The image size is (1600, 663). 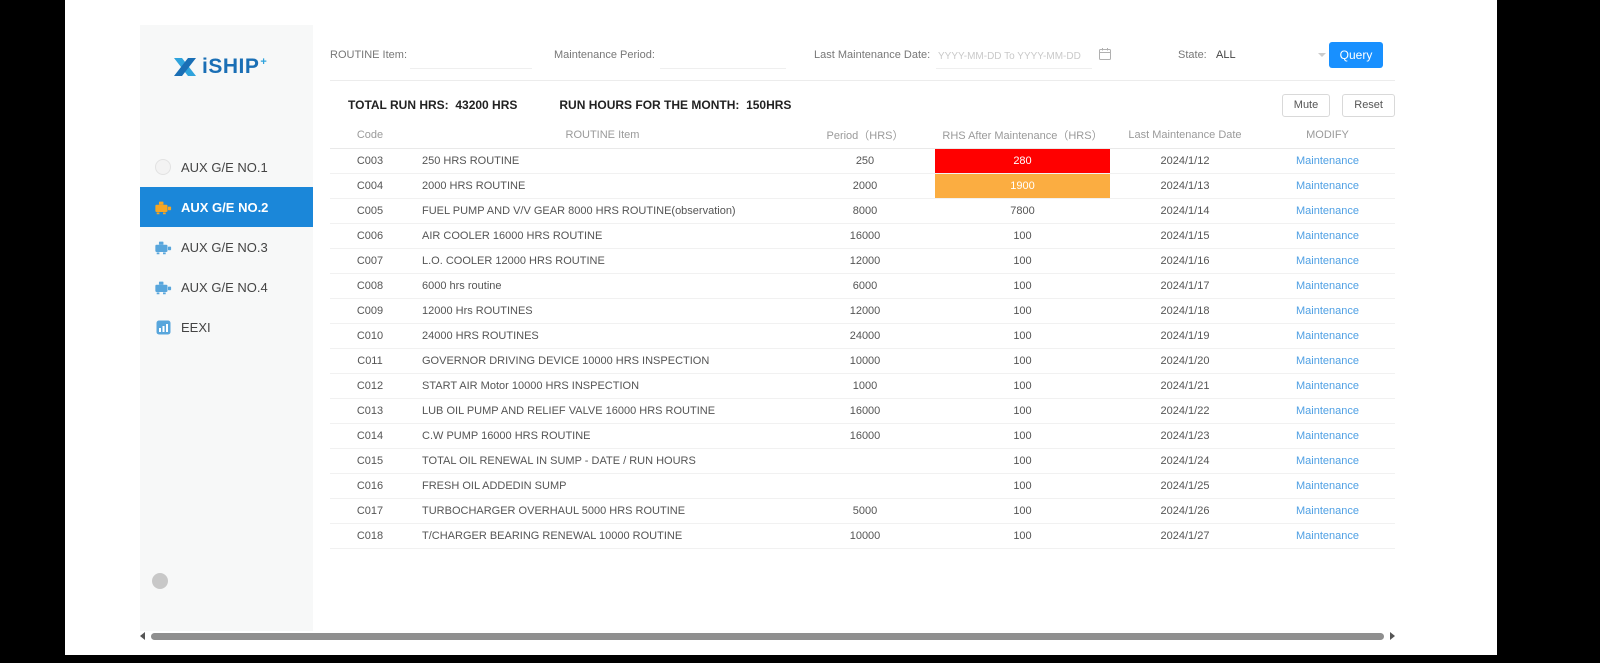 What do you see at coordinates (1185, 211) in the screenshot?
I see `cell-date: 2024/1/14` at bounding box center [1185, 211].